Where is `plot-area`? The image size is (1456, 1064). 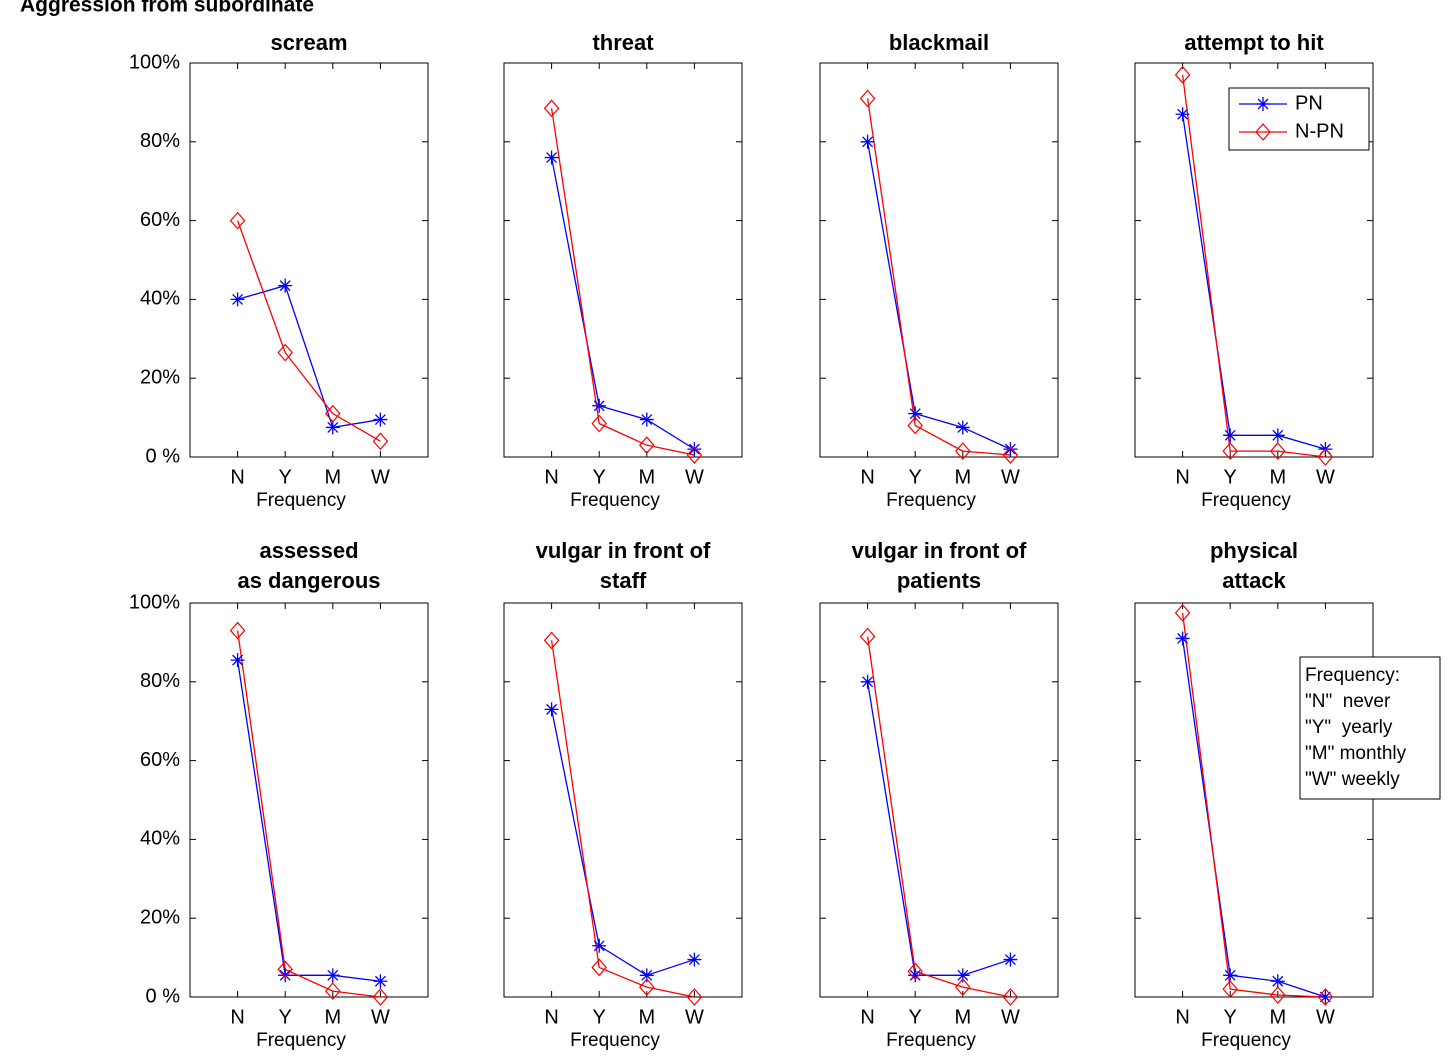
plot-area is located at coordinates (623, 260).